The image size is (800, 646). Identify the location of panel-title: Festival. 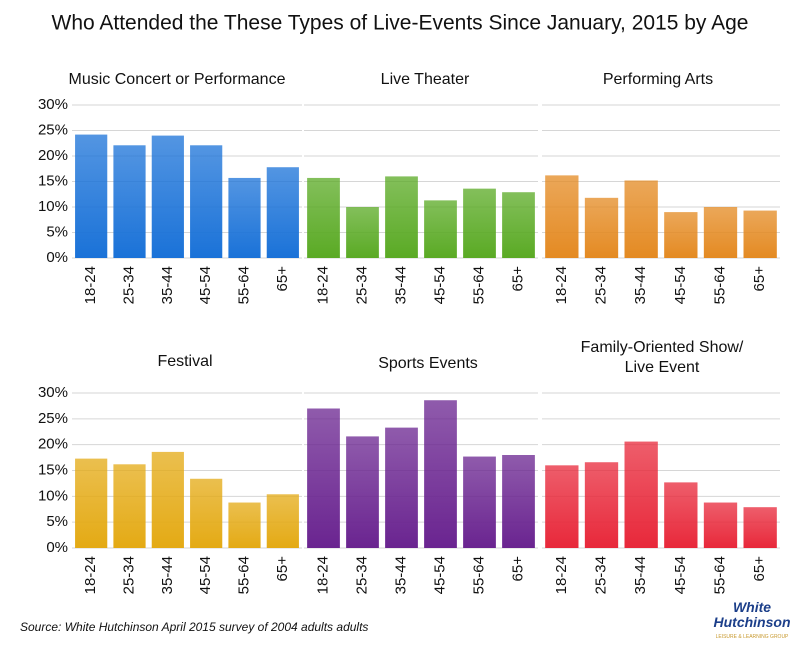
(184, 361).